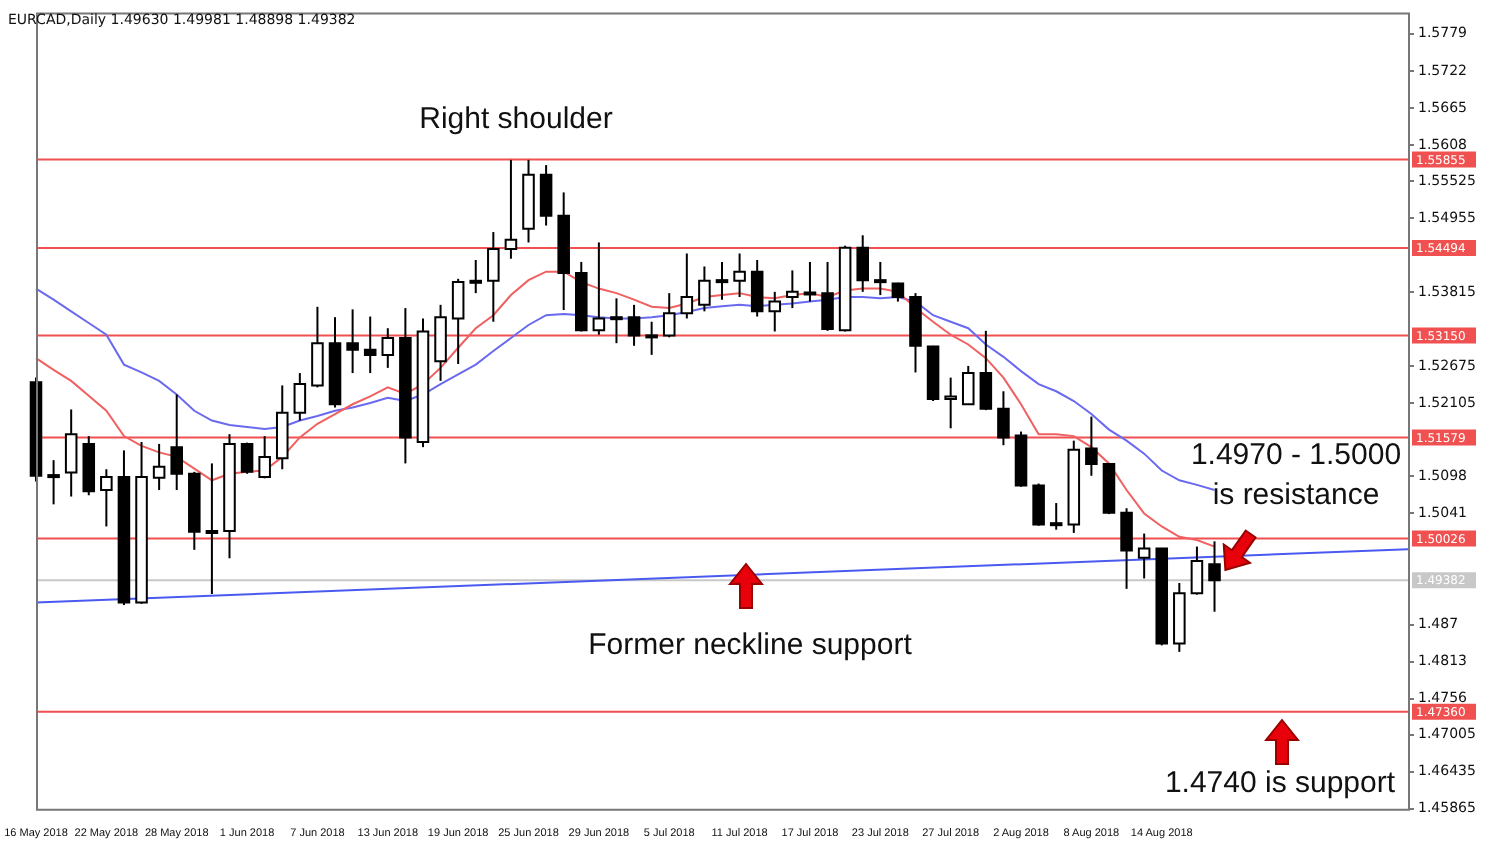 The height and width of the screenshot is (842, 1500). Describe the element at coordinates (750, 646) in the screenshot. I see `annotation: Former neckline support` at that location.